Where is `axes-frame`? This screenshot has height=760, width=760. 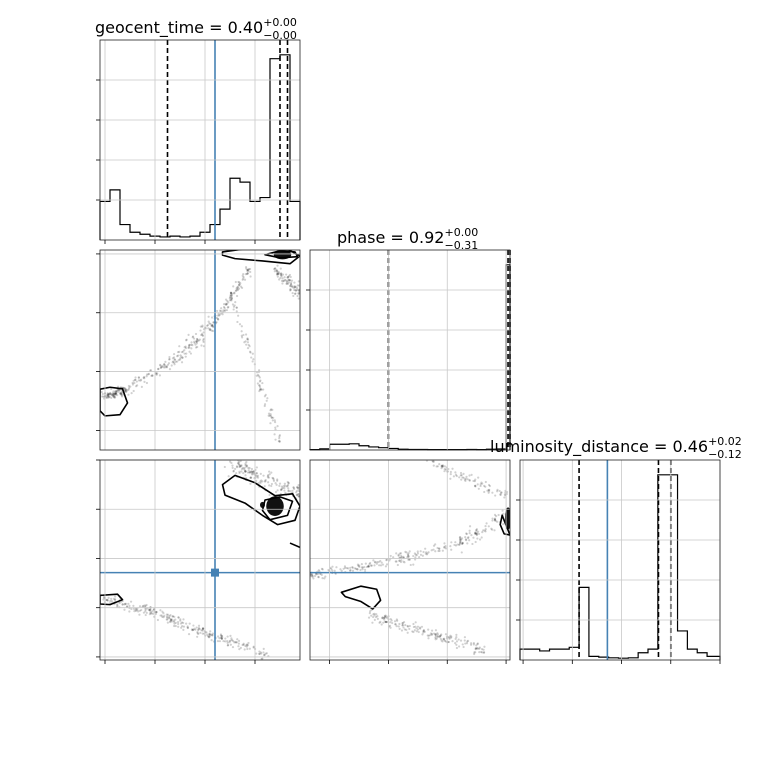
axes-frame is located at coordinates (200, 140).